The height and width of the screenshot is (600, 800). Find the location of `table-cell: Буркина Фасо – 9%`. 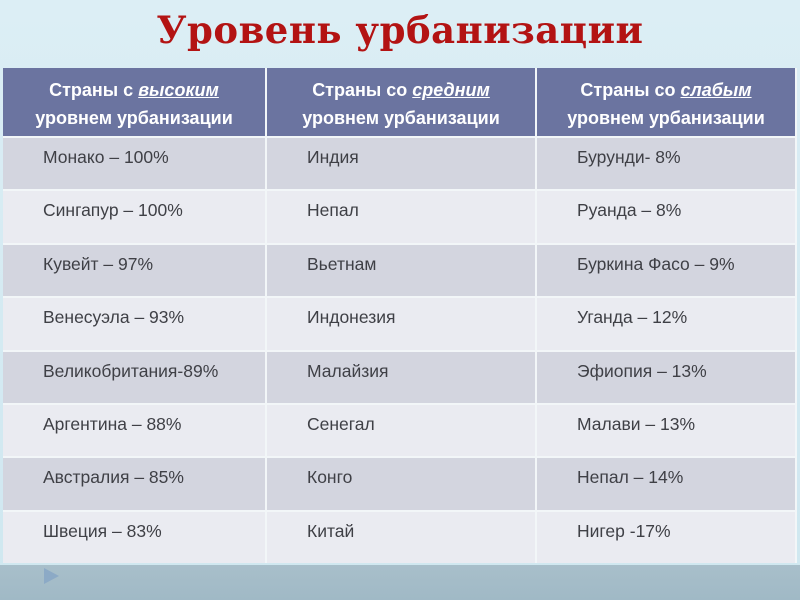

table-cell: Буркина Фасо – 9% is located at coordinates (666, 270).